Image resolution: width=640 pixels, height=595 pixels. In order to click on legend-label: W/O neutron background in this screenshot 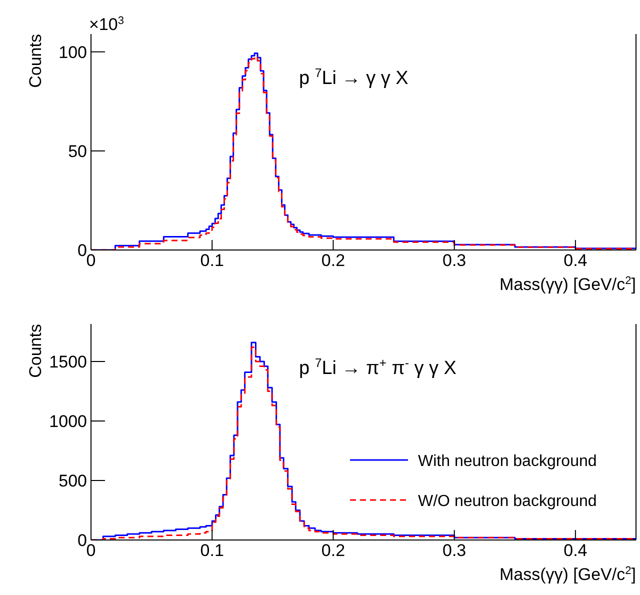, I will do `click(507, 501)`.